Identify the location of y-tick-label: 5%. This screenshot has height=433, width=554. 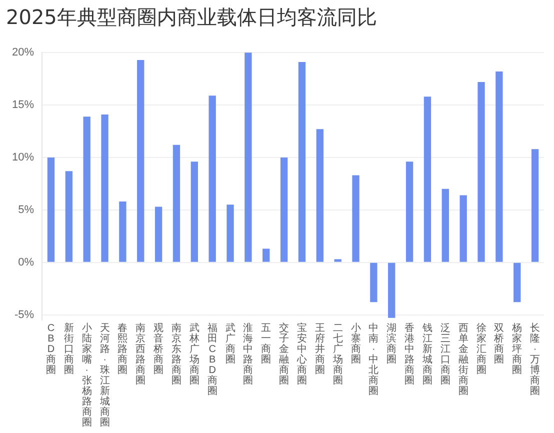
(26, 210).